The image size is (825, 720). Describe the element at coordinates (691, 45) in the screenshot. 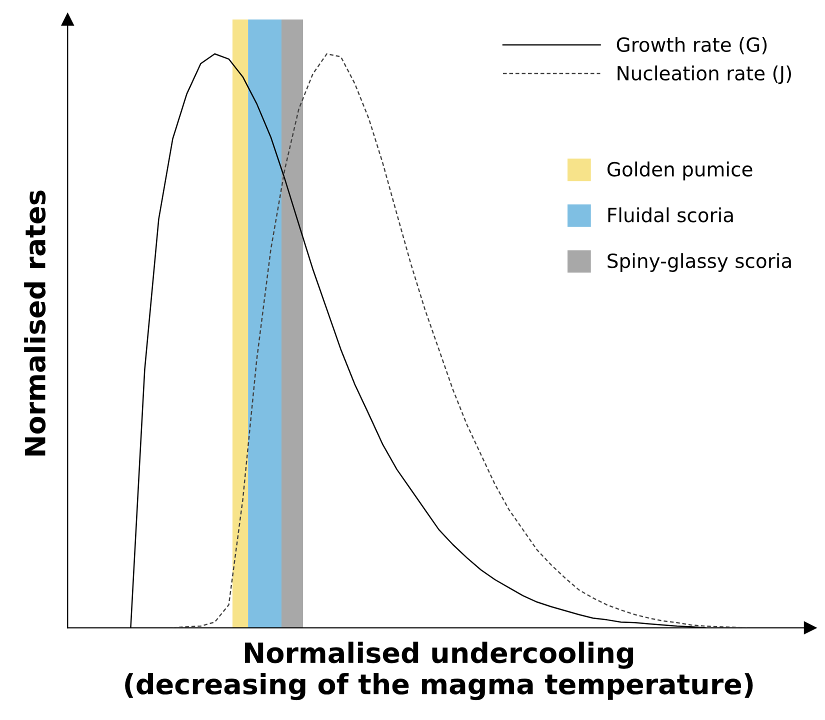

I see `legend-label: Growth rate (G)` at that location.